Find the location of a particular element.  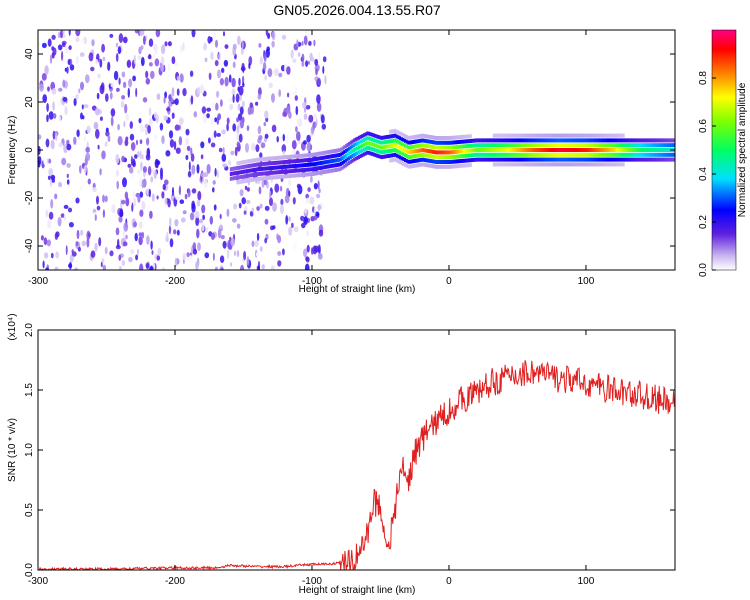

colorbar-tick-label: 0.4 is located at coordinates (703, 174).